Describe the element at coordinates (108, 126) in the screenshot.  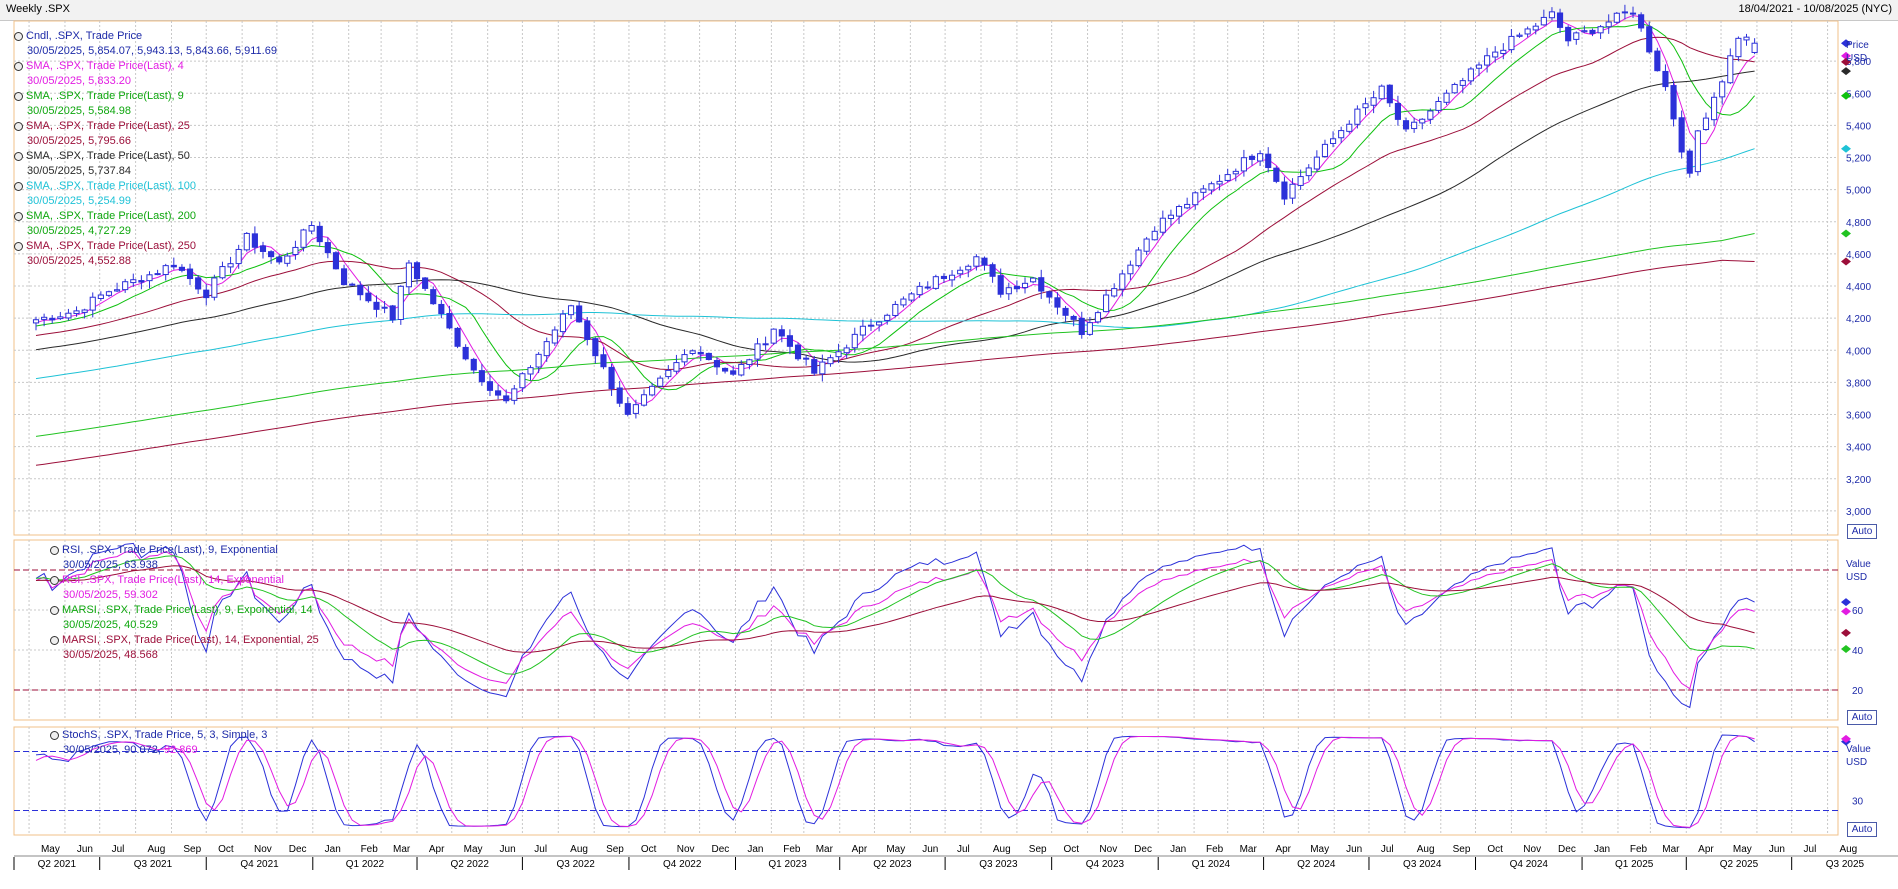
I see `legend-label: SMA, .SPX, Trade Price(Last), 25` at that location.